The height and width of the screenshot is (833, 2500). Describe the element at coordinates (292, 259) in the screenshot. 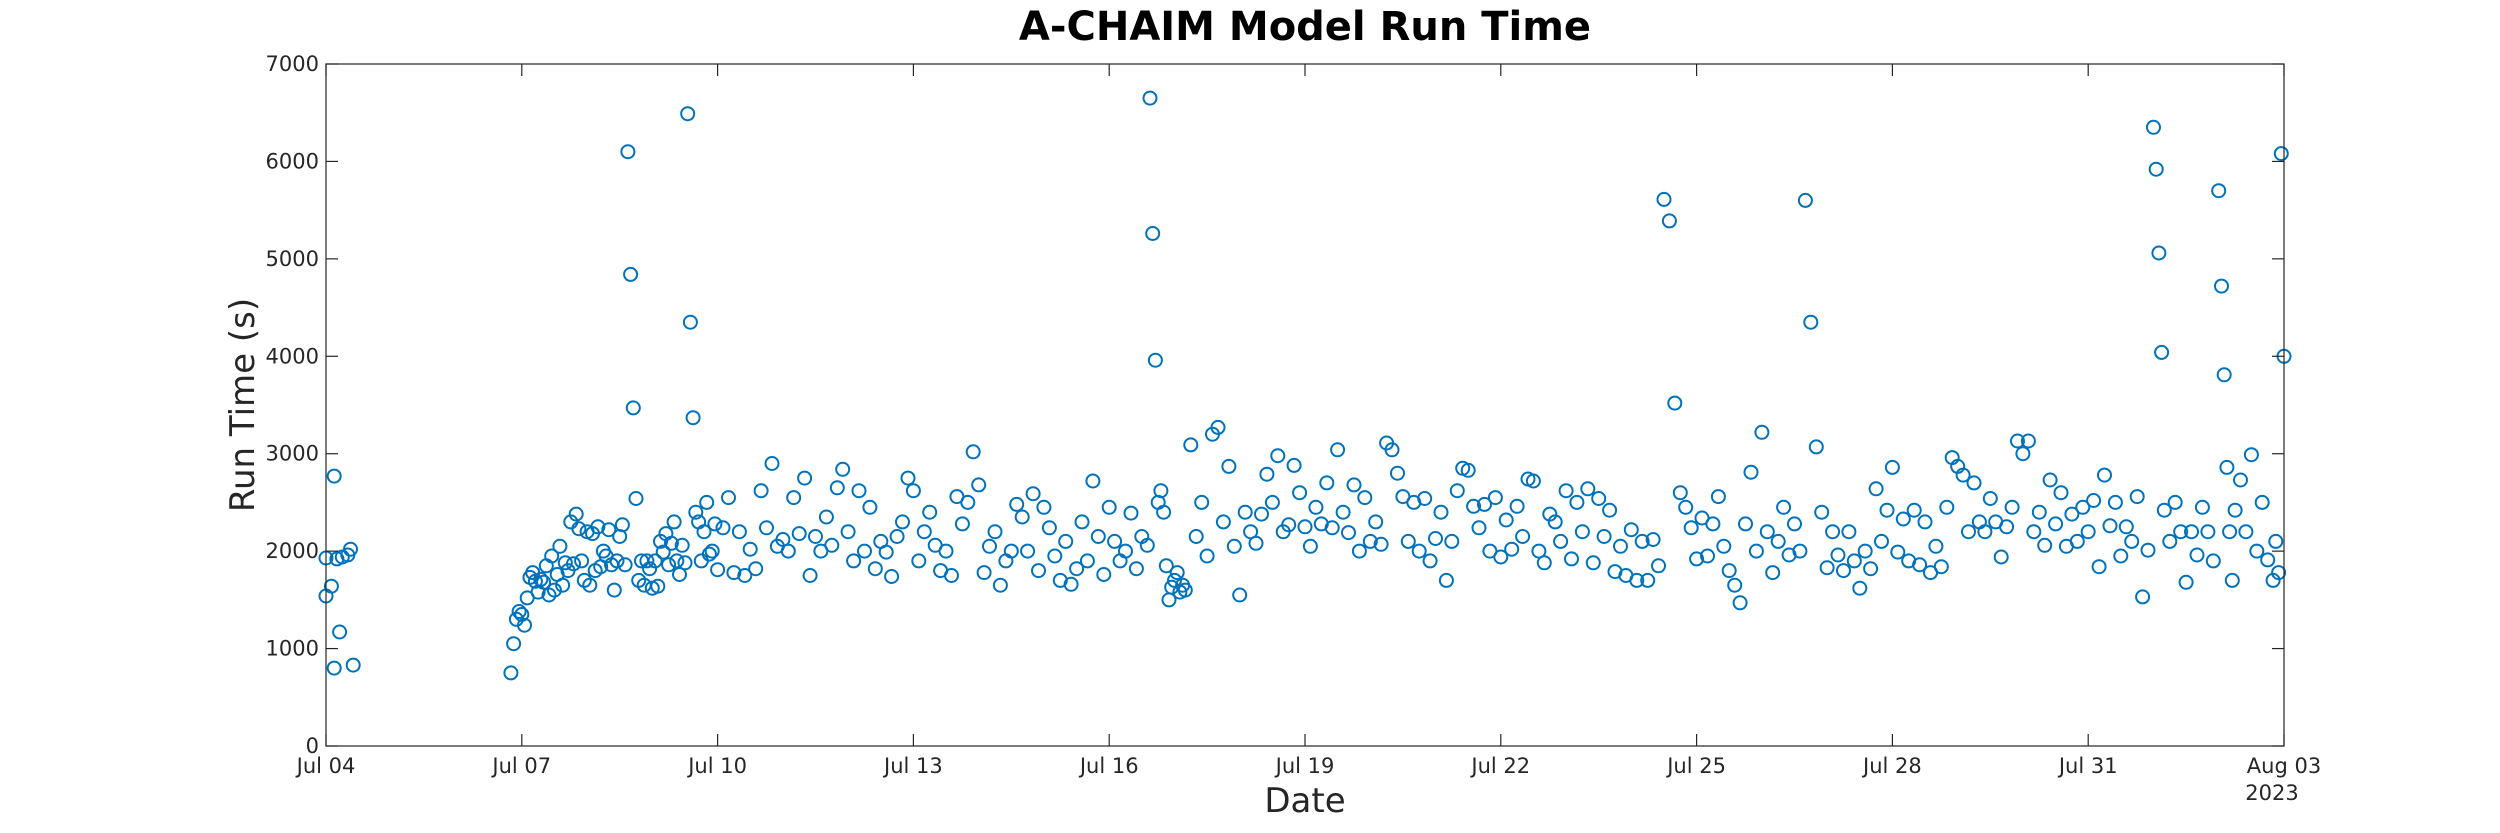

I see `y-tick-label: 5000` at that location.